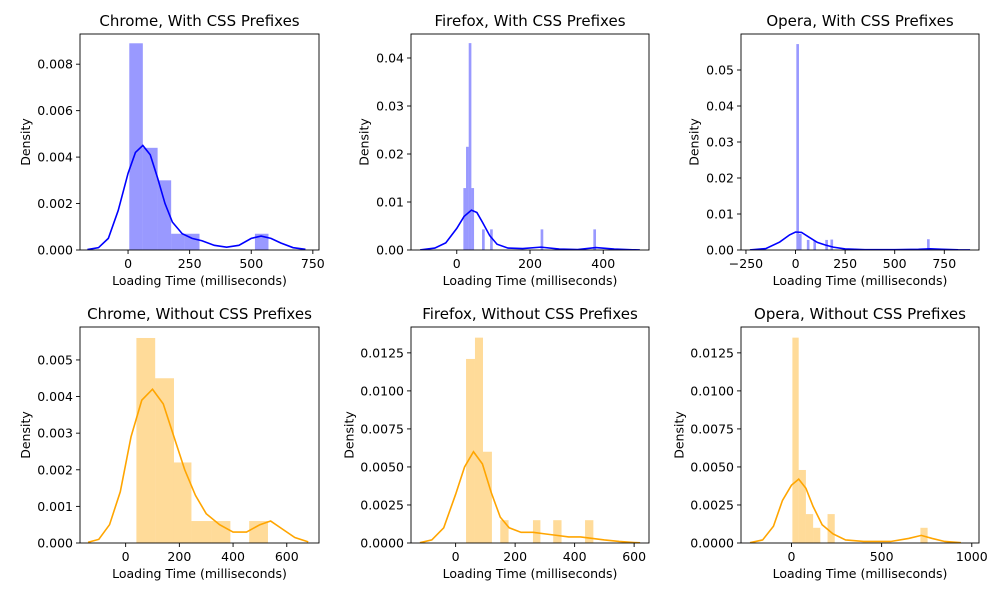 The image size is (1000, 600). Describe the element at coordinates (845, 263) in the screenshot. I see `x-tick-label: 250` at that location.